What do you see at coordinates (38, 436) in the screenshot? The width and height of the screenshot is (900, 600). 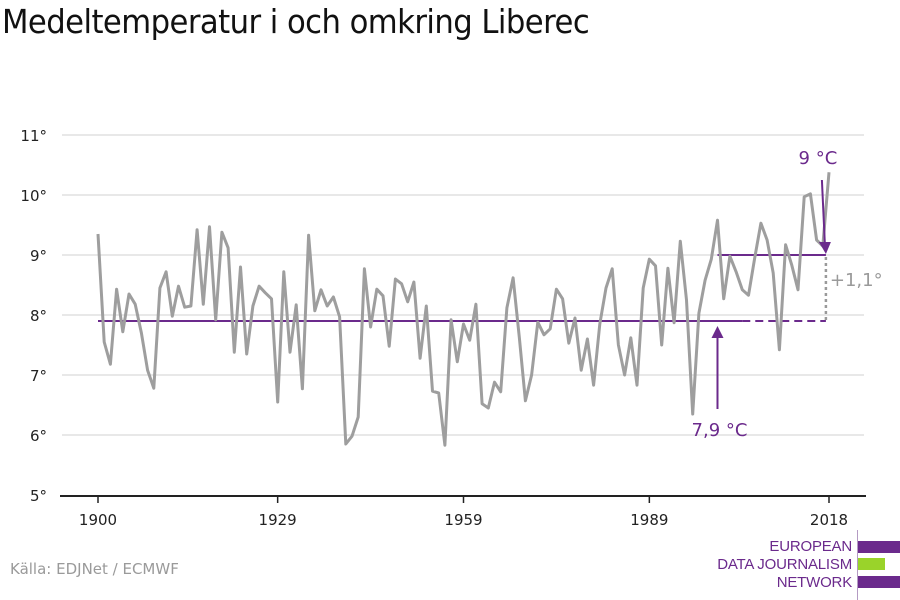 I see `y-tick-label: 6°` at bounding box center [38, 436].